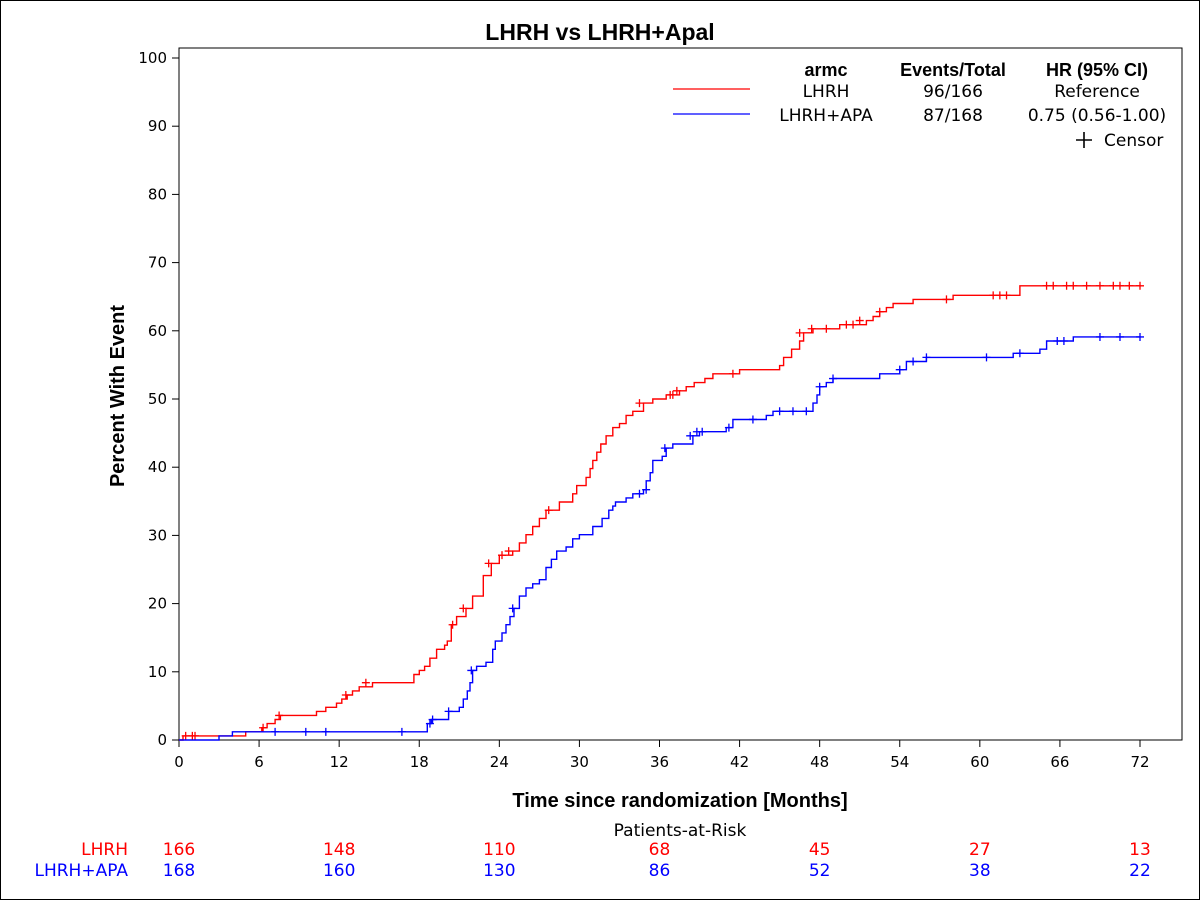  What do you see at coordinates (1140, 850) in the screenshot?
I see `risk-count-lhrh: 13` at bounding box center [1140, 850].